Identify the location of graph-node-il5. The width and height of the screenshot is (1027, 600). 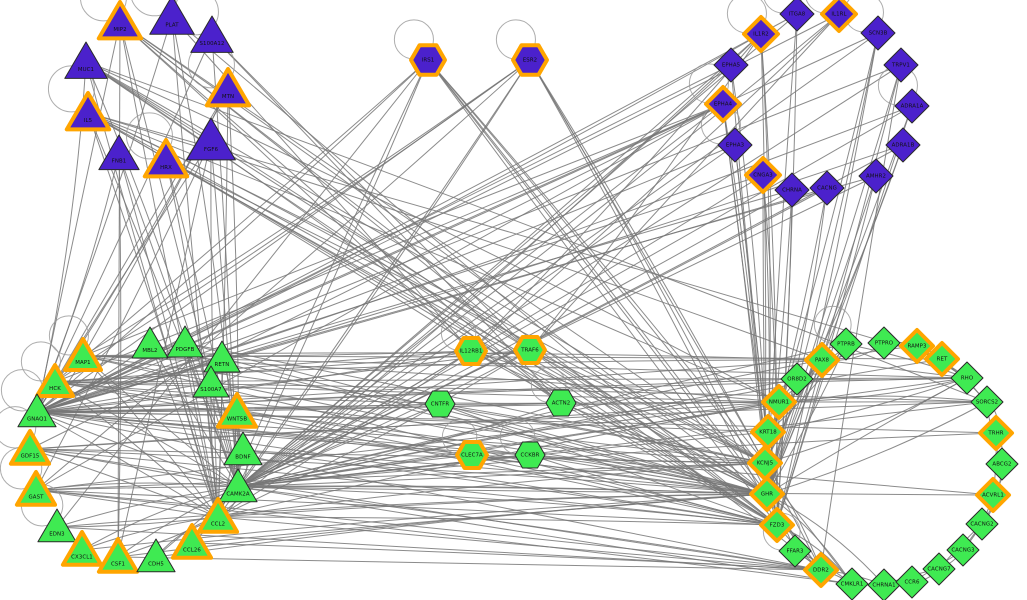
(88, 111).